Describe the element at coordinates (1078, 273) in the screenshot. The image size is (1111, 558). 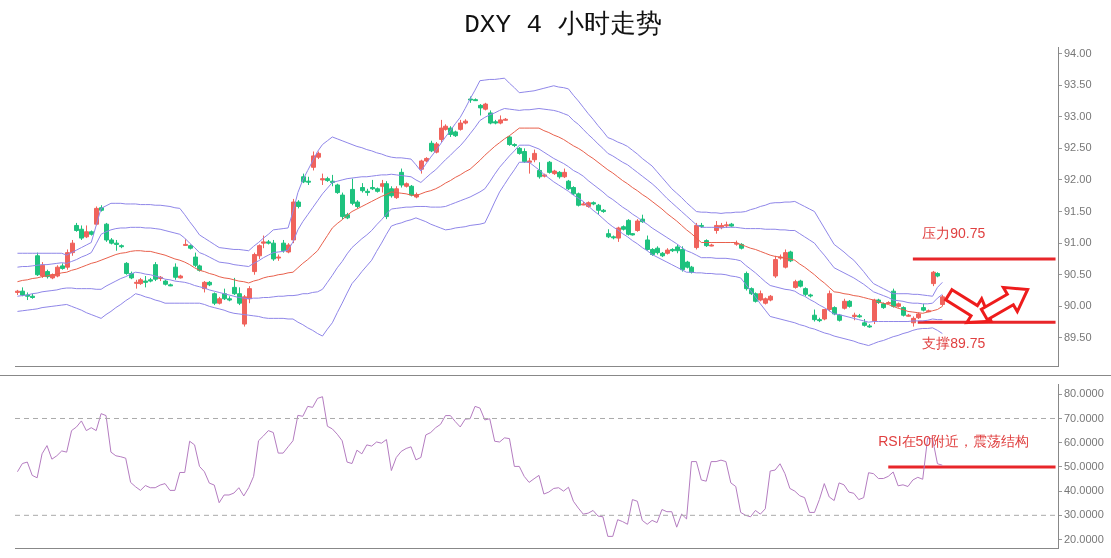
I see `y-tick-label: 90.50` at that location.